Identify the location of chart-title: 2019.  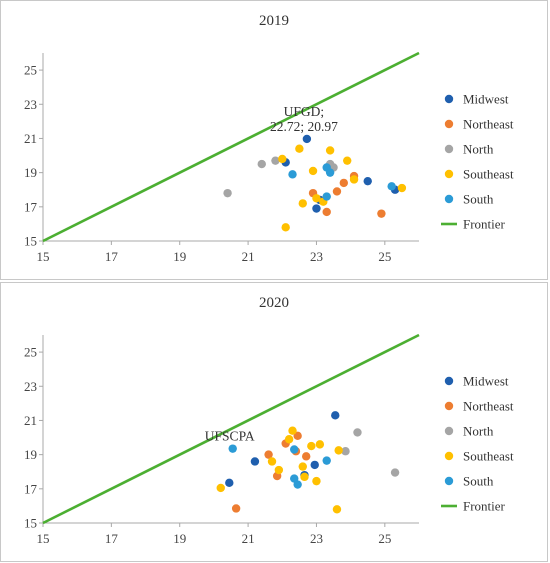
(274, 21).